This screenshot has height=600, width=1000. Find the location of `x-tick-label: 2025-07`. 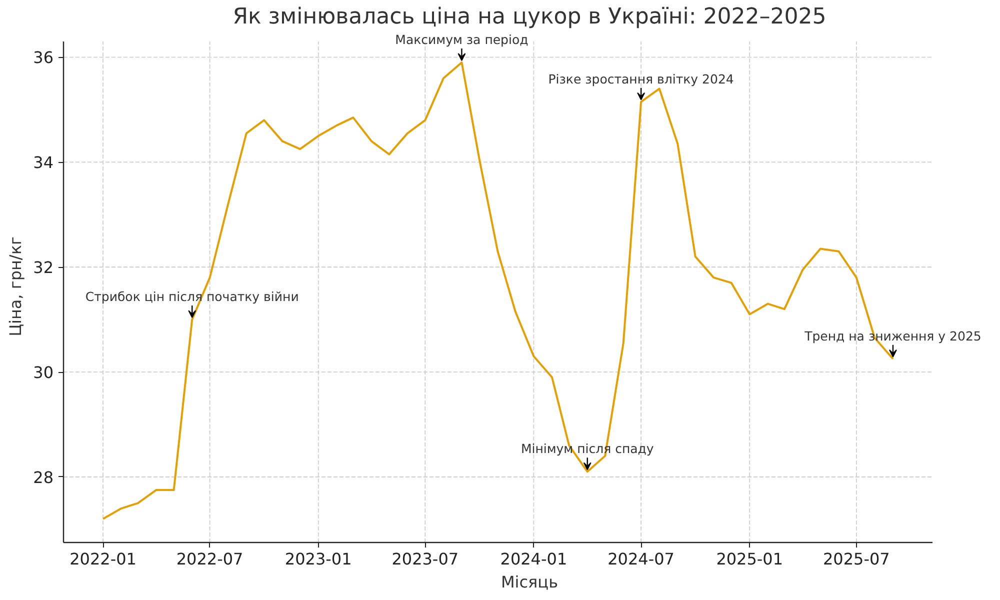

x-tick-label: 2025-07 is located at coordinates (856, 559).